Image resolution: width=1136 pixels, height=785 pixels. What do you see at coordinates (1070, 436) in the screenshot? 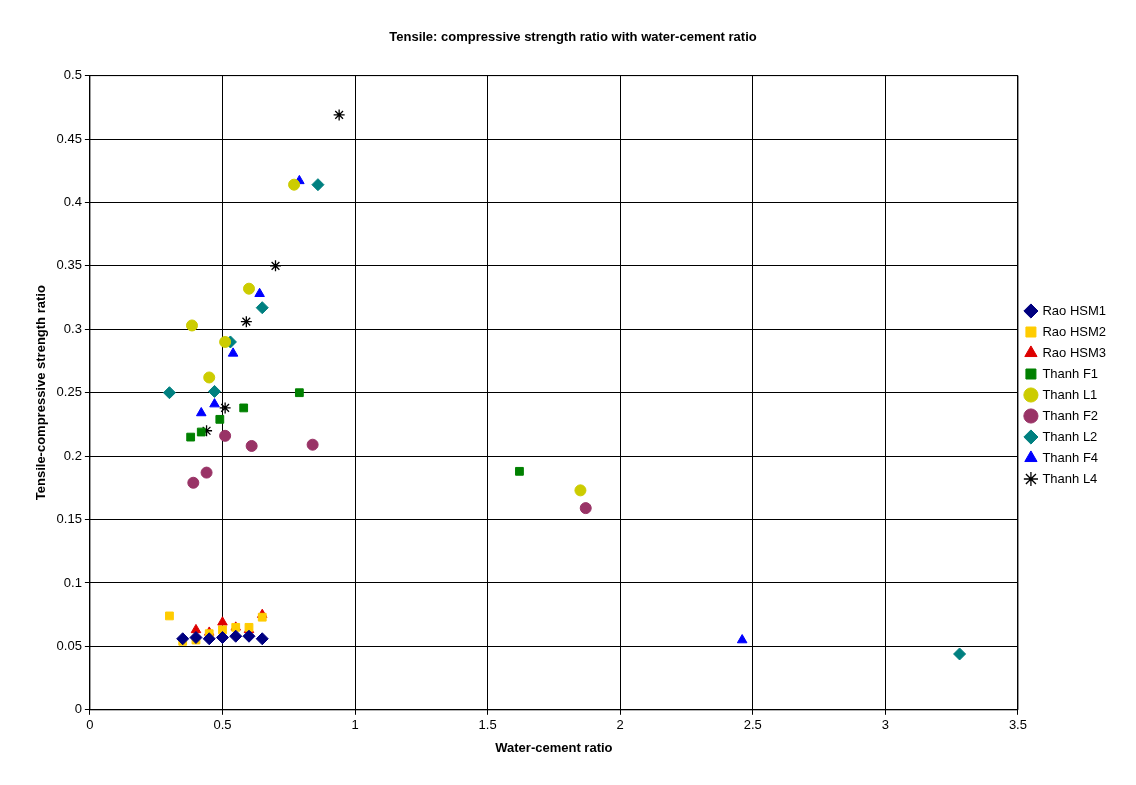
I see `legend-label: Thanh L2` at bounding box center [1070, 436].